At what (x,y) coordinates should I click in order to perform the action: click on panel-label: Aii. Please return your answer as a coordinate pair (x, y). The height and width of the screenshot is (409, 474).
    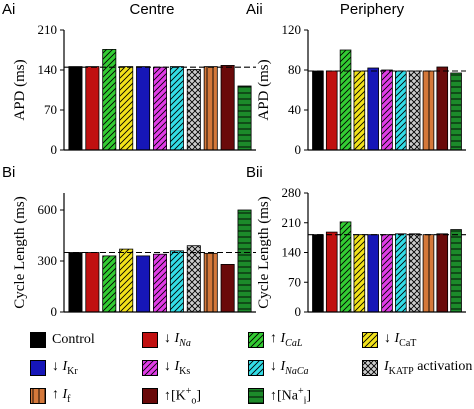
    Looking at the image, I should click on (254, 9).